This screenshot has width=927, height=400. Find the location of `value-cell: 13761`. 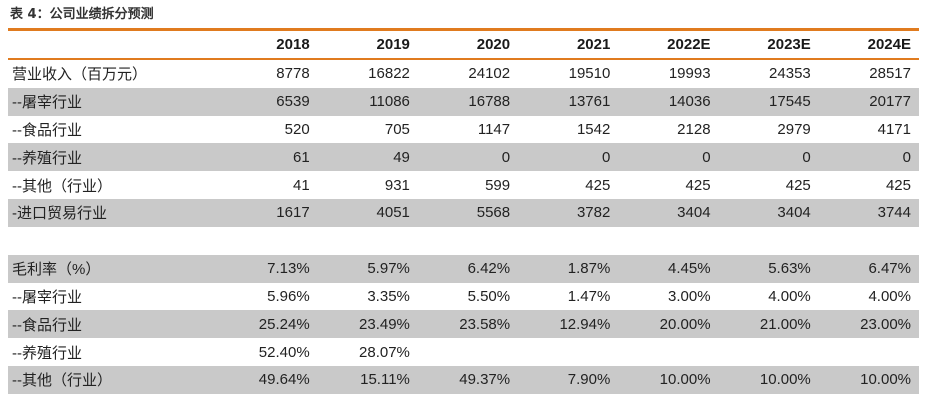

value-cell: 13761 is located at coordinates (568, 101).